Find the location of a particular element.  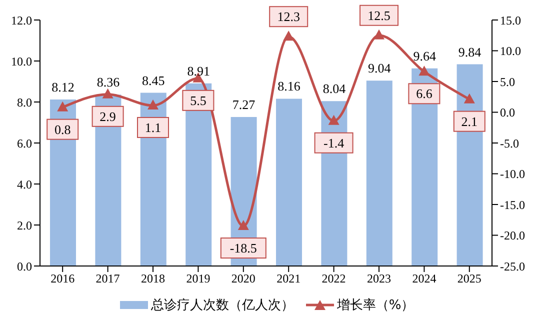

data-label: 1.1 is located at coordinates (153, 127).